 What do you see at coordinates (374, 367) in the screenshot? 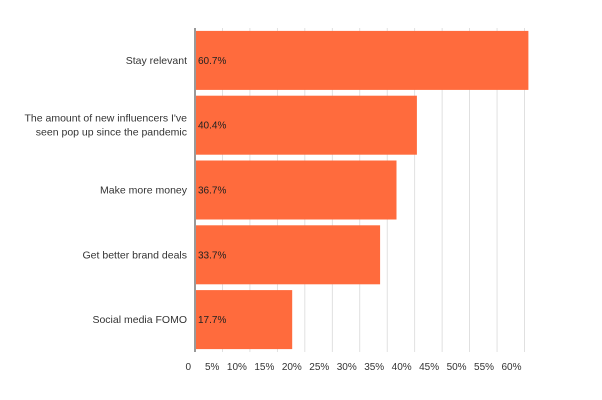
I see `x-tick-label: 35%` at bounding box center [374, 367].